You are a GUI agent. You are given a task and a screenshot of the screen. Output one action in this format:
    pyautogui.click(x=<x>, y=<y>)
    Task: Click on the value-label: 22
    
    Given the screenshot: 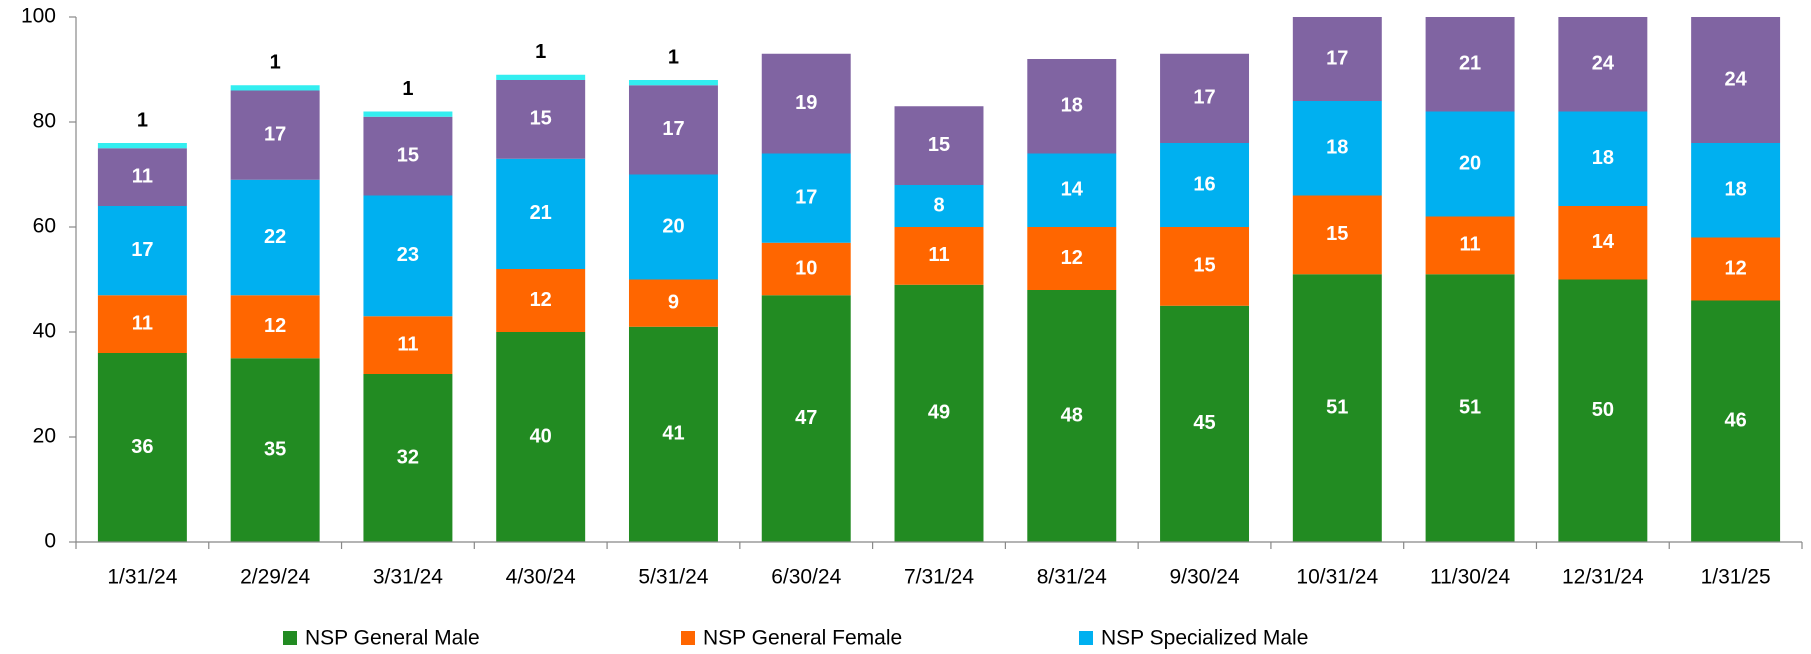 What is the action you would take?
    pyautogui.click(x=275, y=237)
    